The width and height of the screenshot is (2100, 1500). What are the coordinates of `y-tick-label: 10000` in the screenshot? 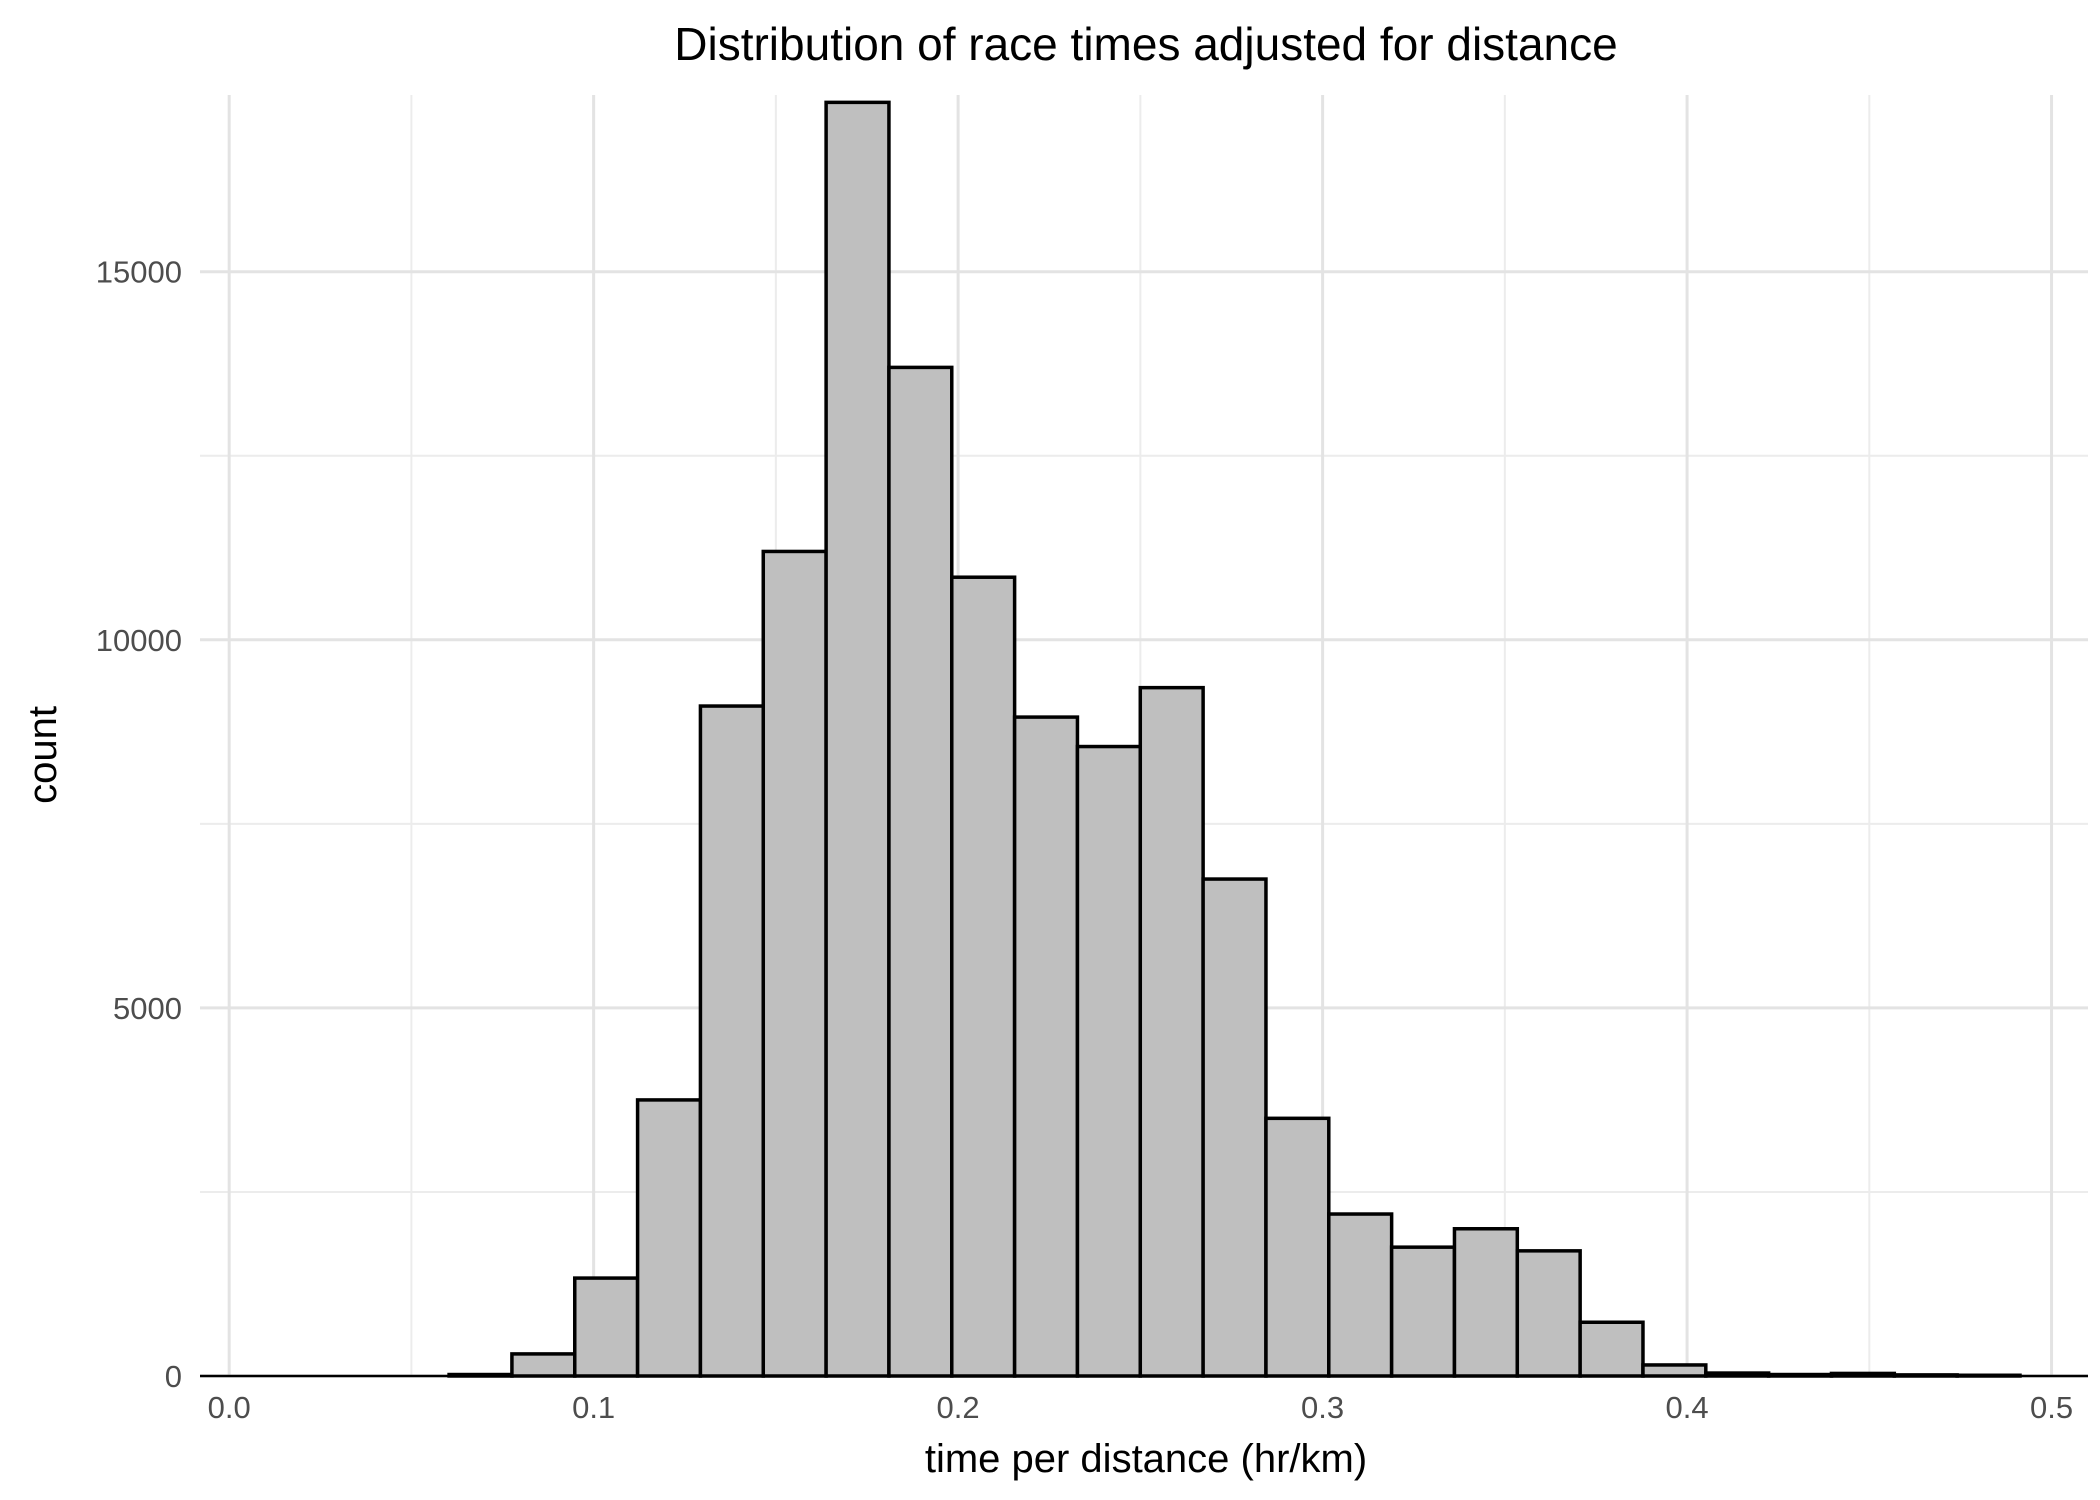 It's located at (139, 640).